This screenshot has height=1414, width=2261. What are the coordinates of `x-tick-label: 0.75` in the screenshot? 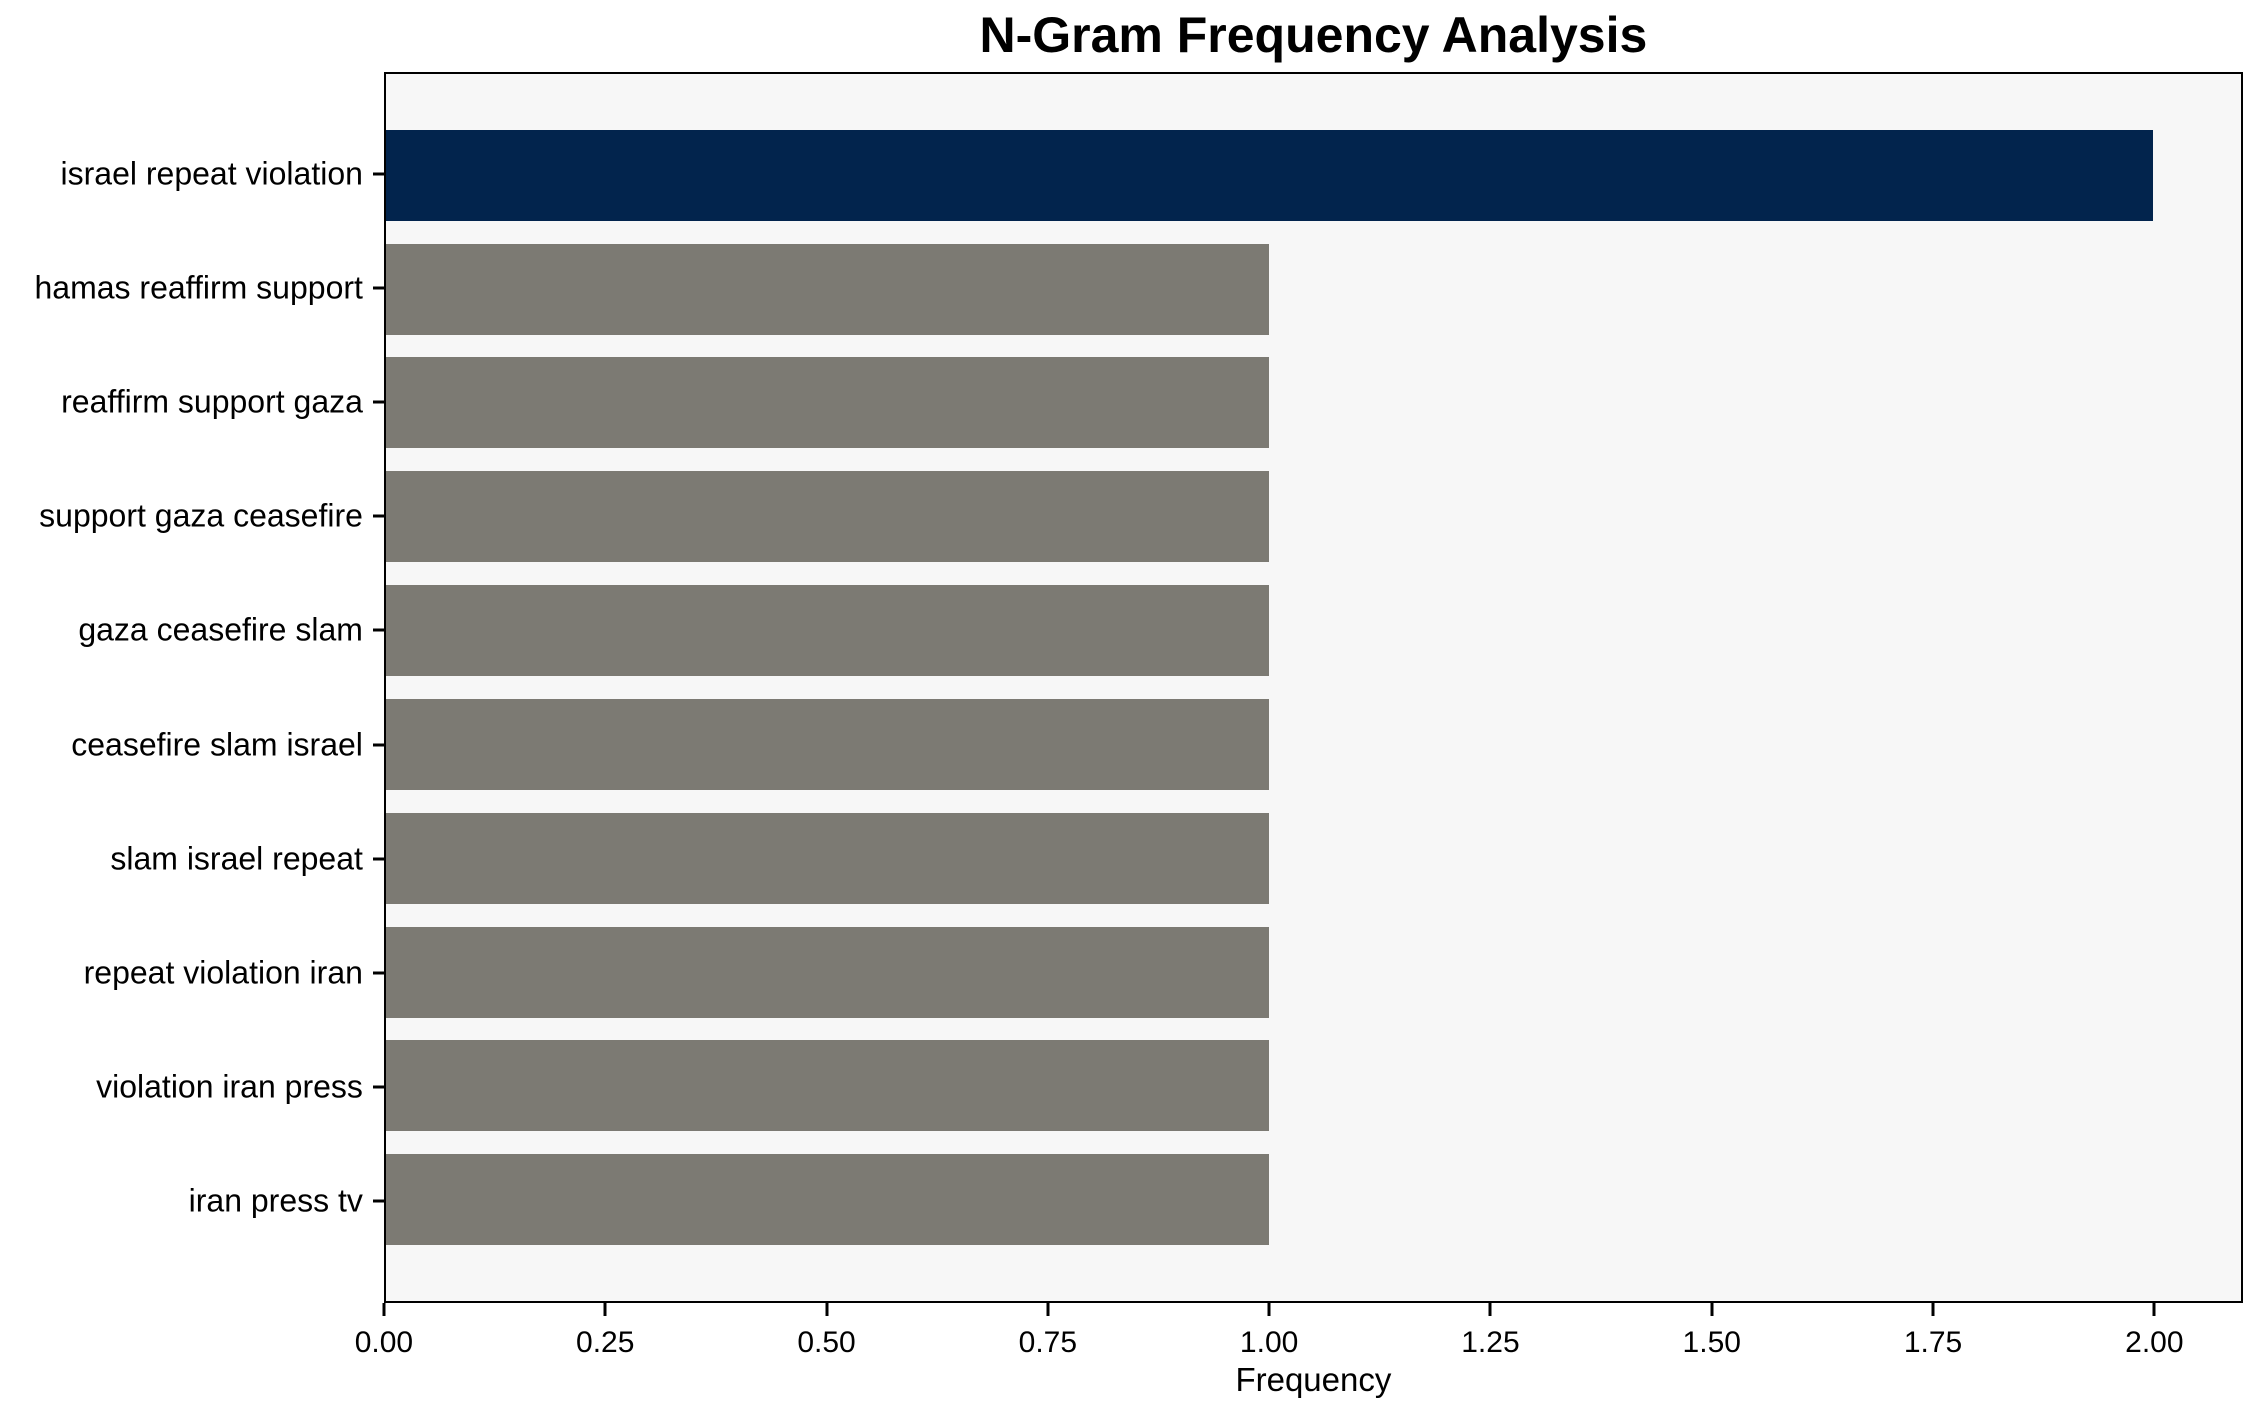 It's located at (1048, 1342).